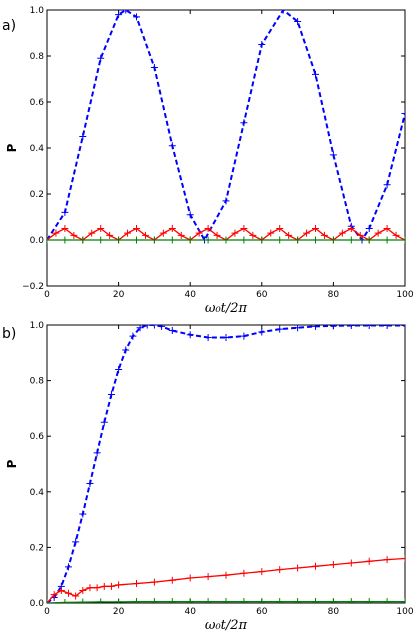 The image size is (415, 642). Describe the element at coordinates (334, 612) in the screenshot. I see `x-tick-label-b: 80` at that location.